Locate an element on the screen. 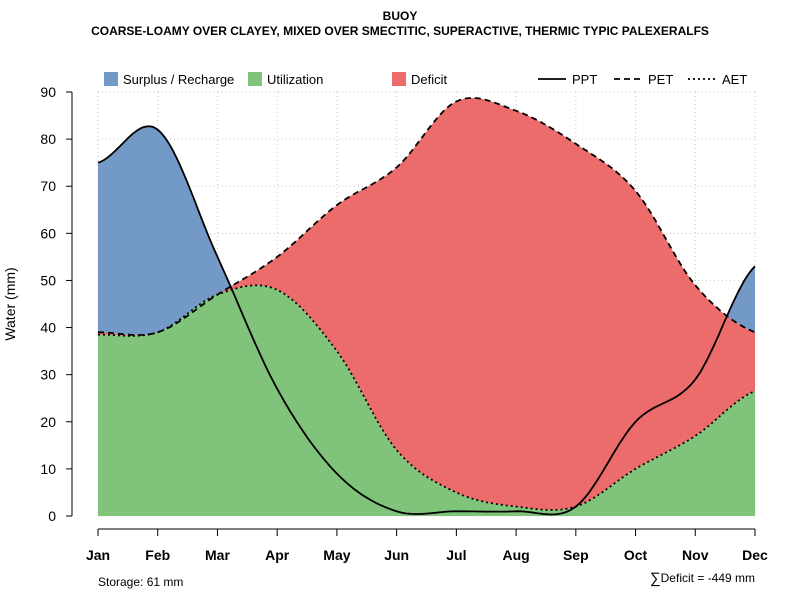 The image size is (800, 600). y-tick-label: 80 is located at coordinates (48, 139).